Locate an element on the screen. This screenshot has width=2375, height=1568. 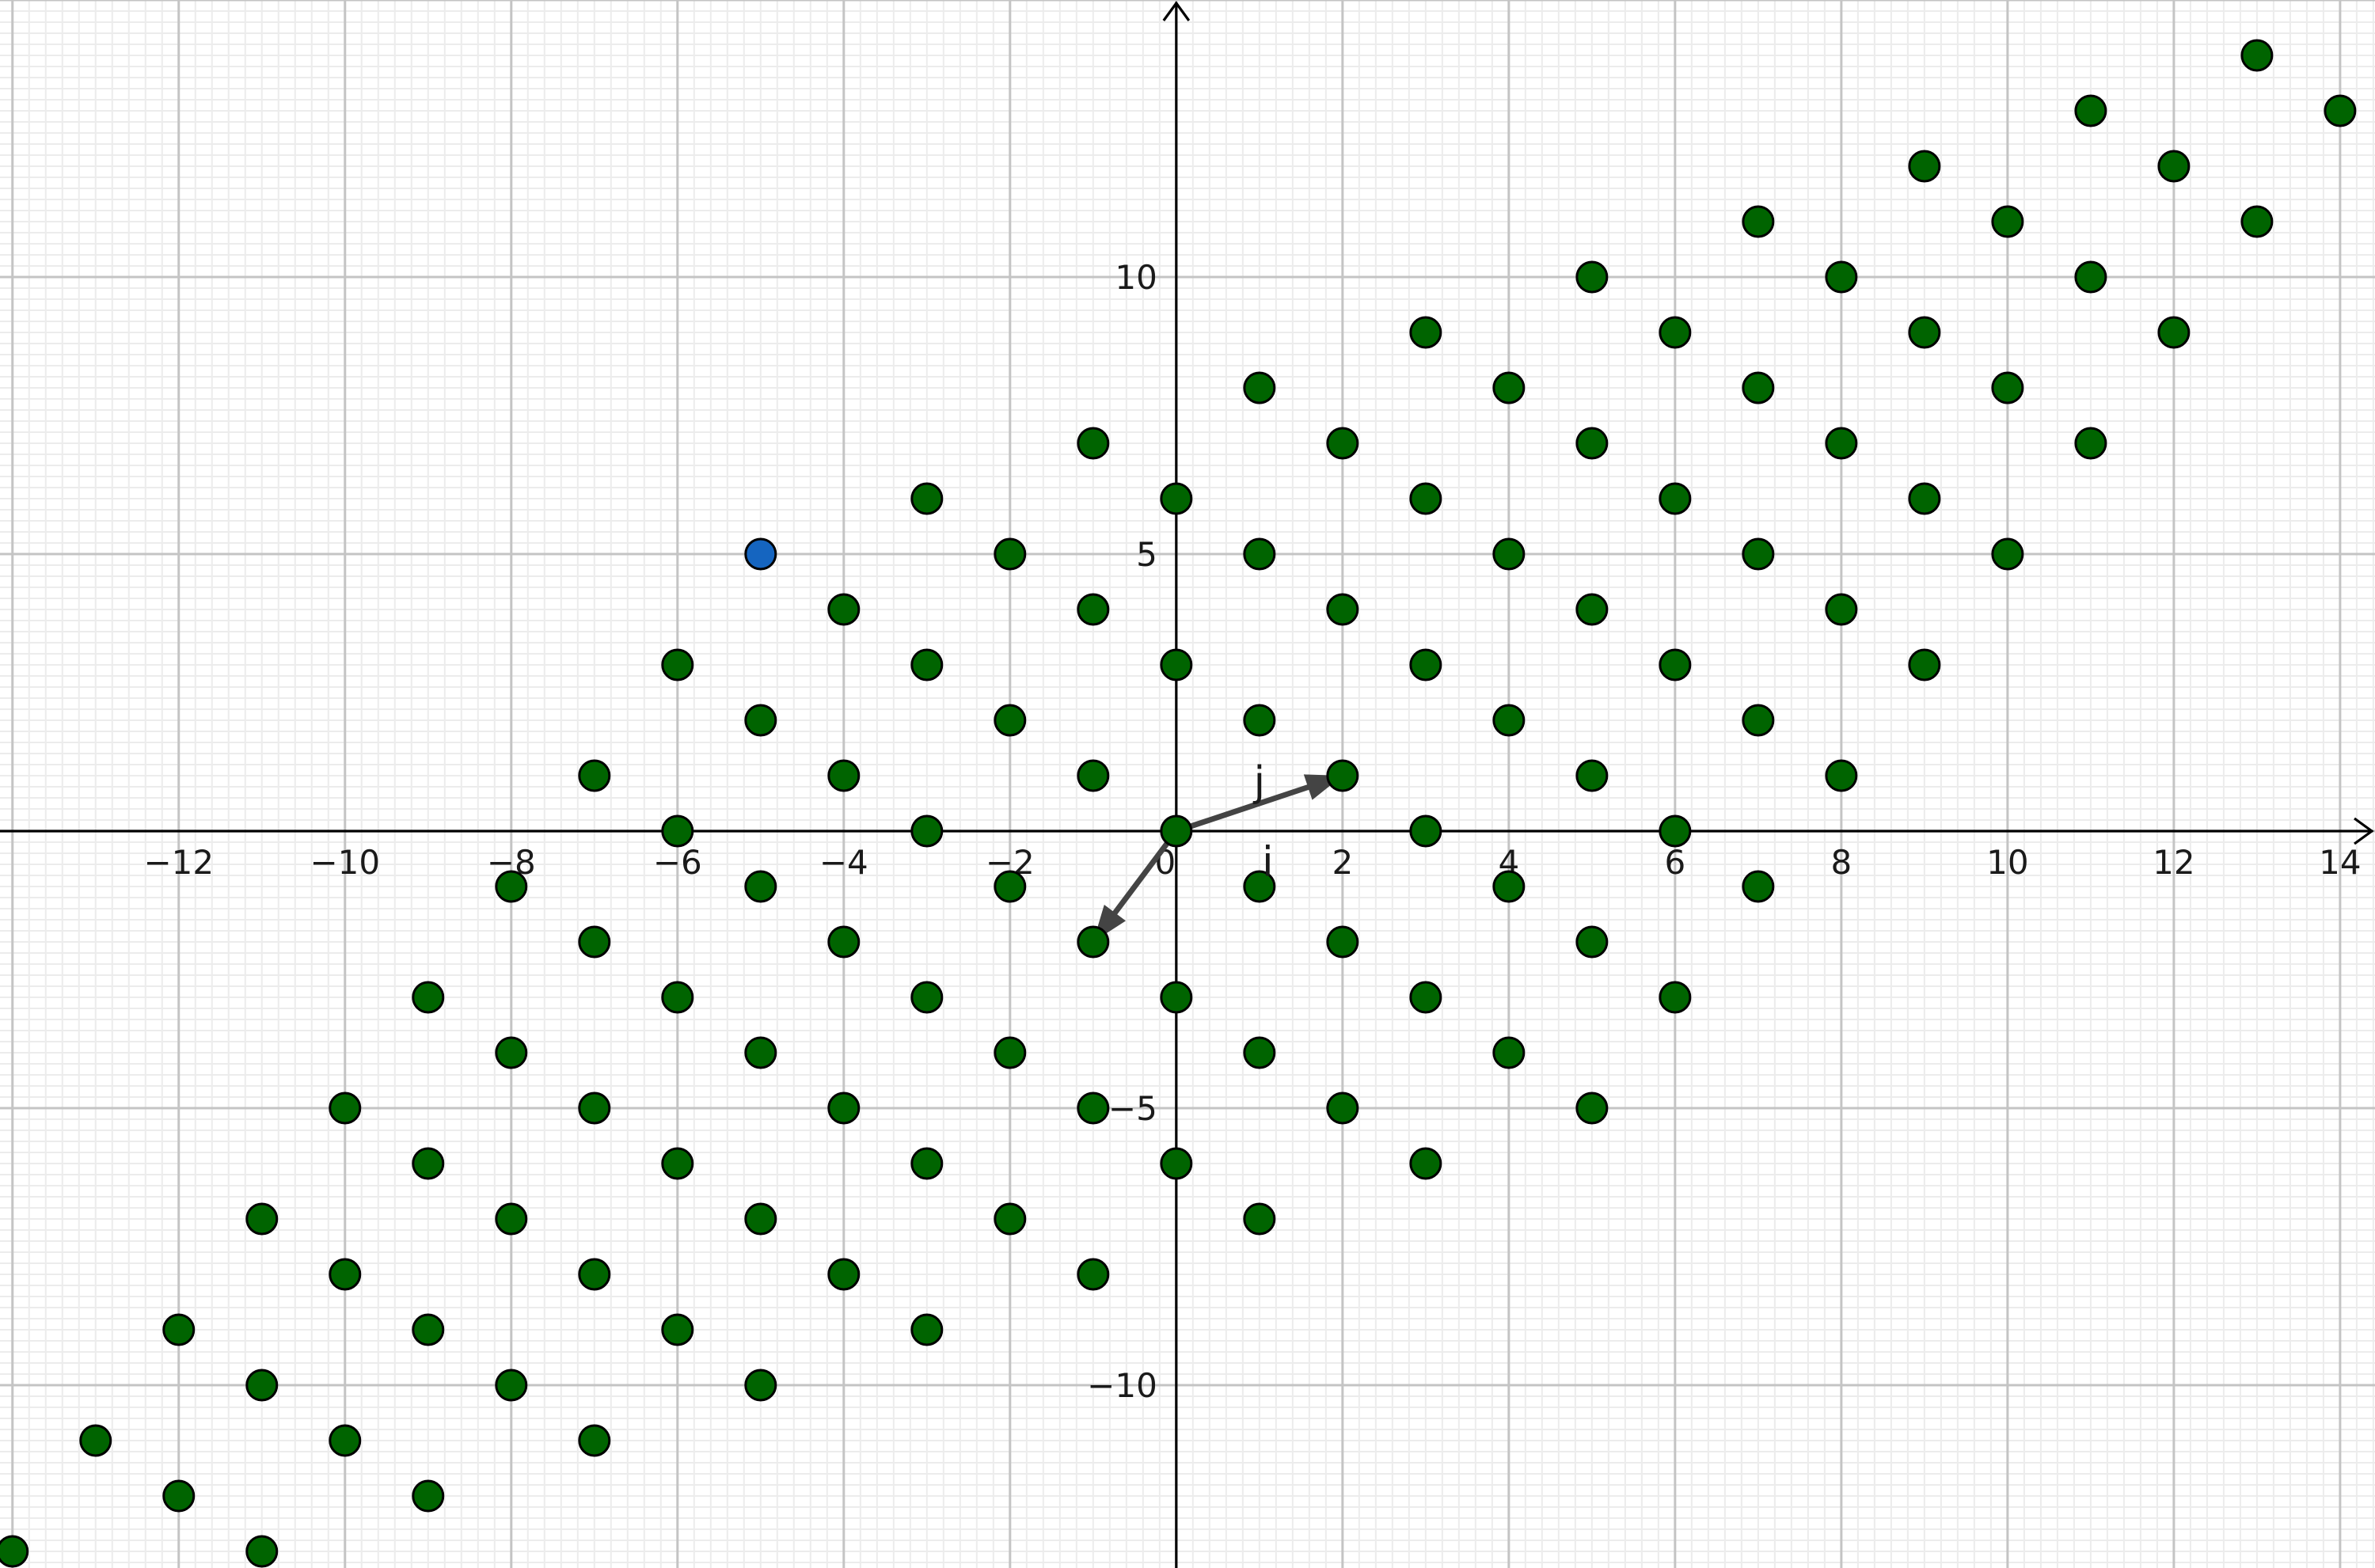
y-axis-arrow-icon is located at coordinates (1176, 11).